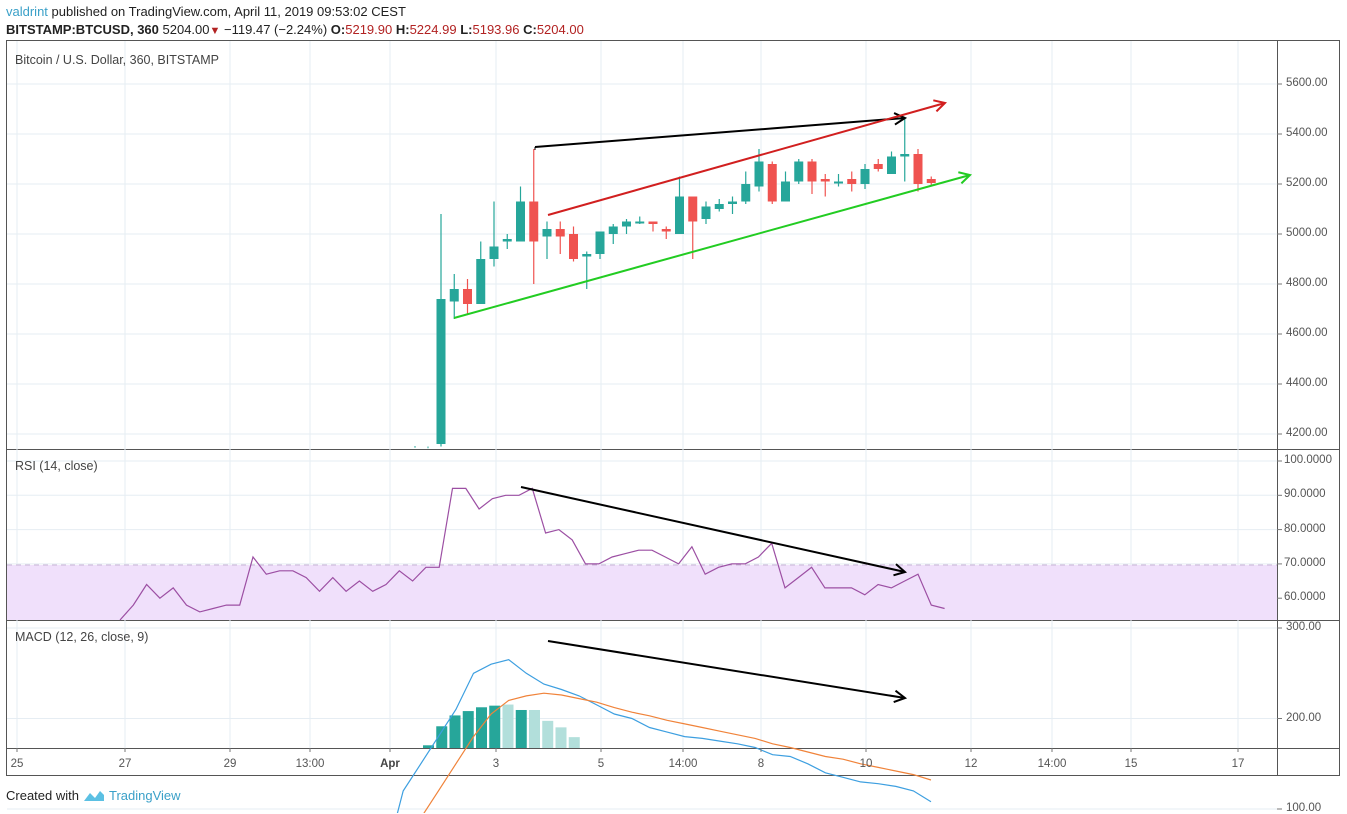 Image resolution: width=1347 pixels, height=814 pixels. Describe the element at coordinates (42, 795) in the screenshot. I see `created-with-text: Created with` at that location.